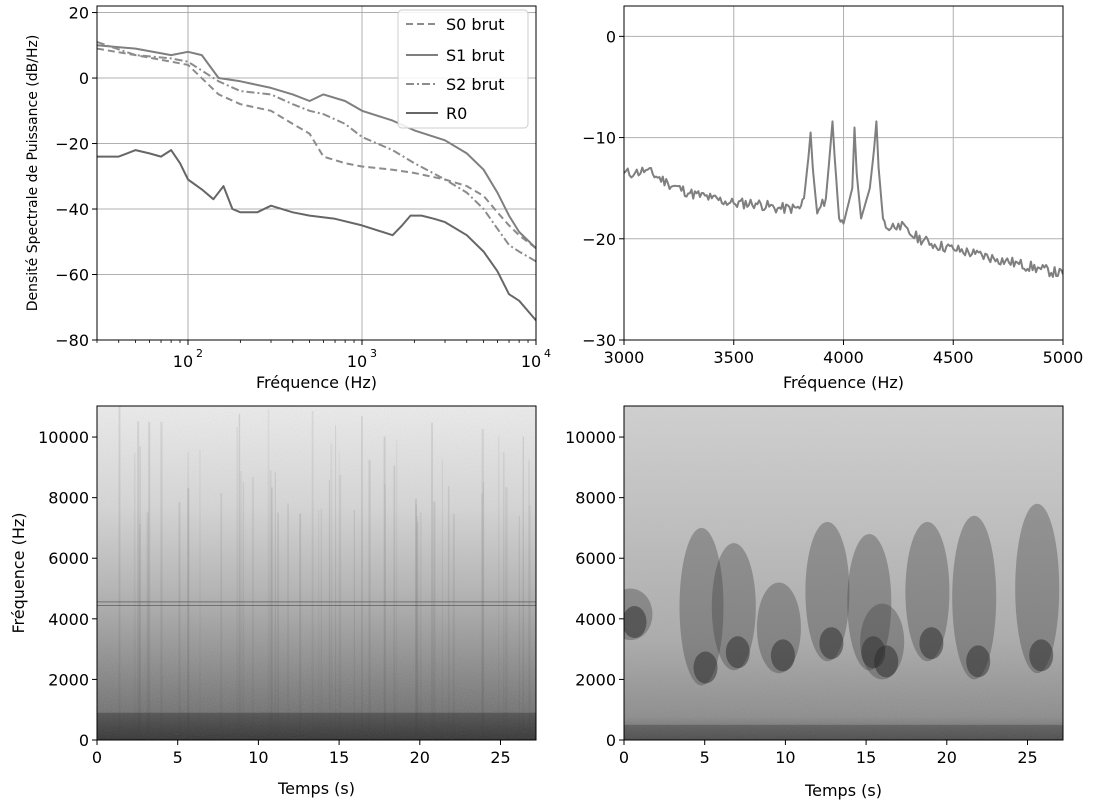  I want to click on spectrogram-right-lowband, so click(843, 732).